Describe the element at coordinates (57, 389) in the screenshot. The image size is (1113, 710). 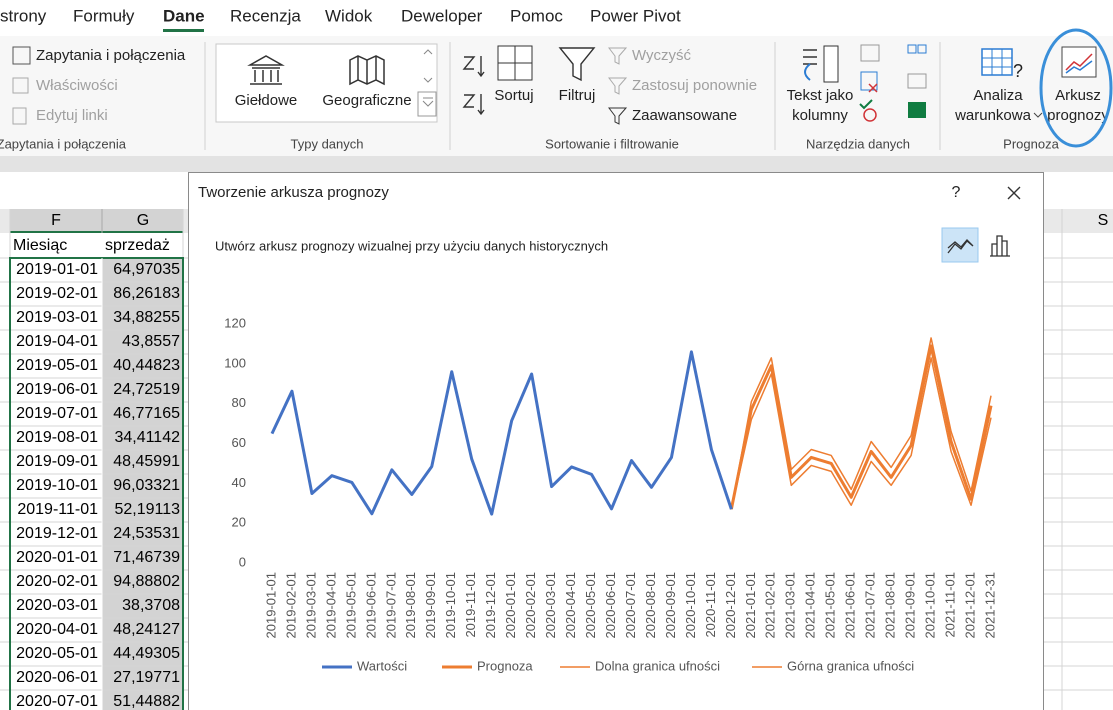
I see `cell: 2019-06-01` at that location.